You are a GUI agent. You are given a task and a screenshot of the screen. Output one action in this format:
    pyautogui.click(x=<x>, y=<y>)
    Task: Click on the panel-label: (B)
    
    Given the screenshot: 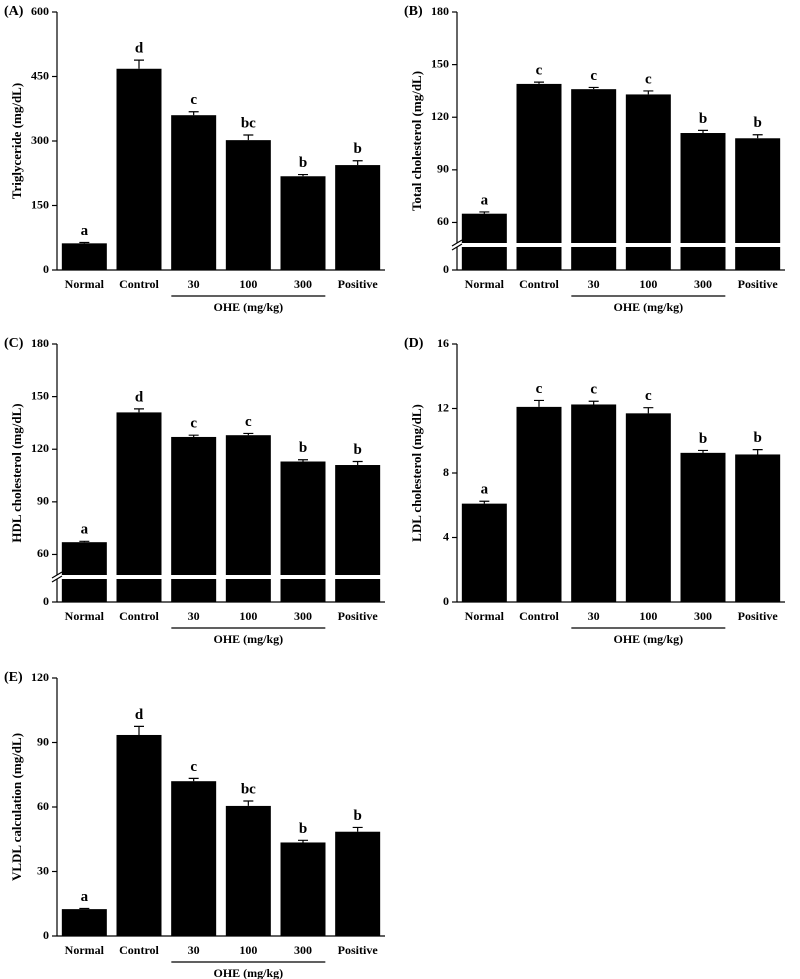 What is the action you would take?
    pyautogui.click(x=413, y=11)
    